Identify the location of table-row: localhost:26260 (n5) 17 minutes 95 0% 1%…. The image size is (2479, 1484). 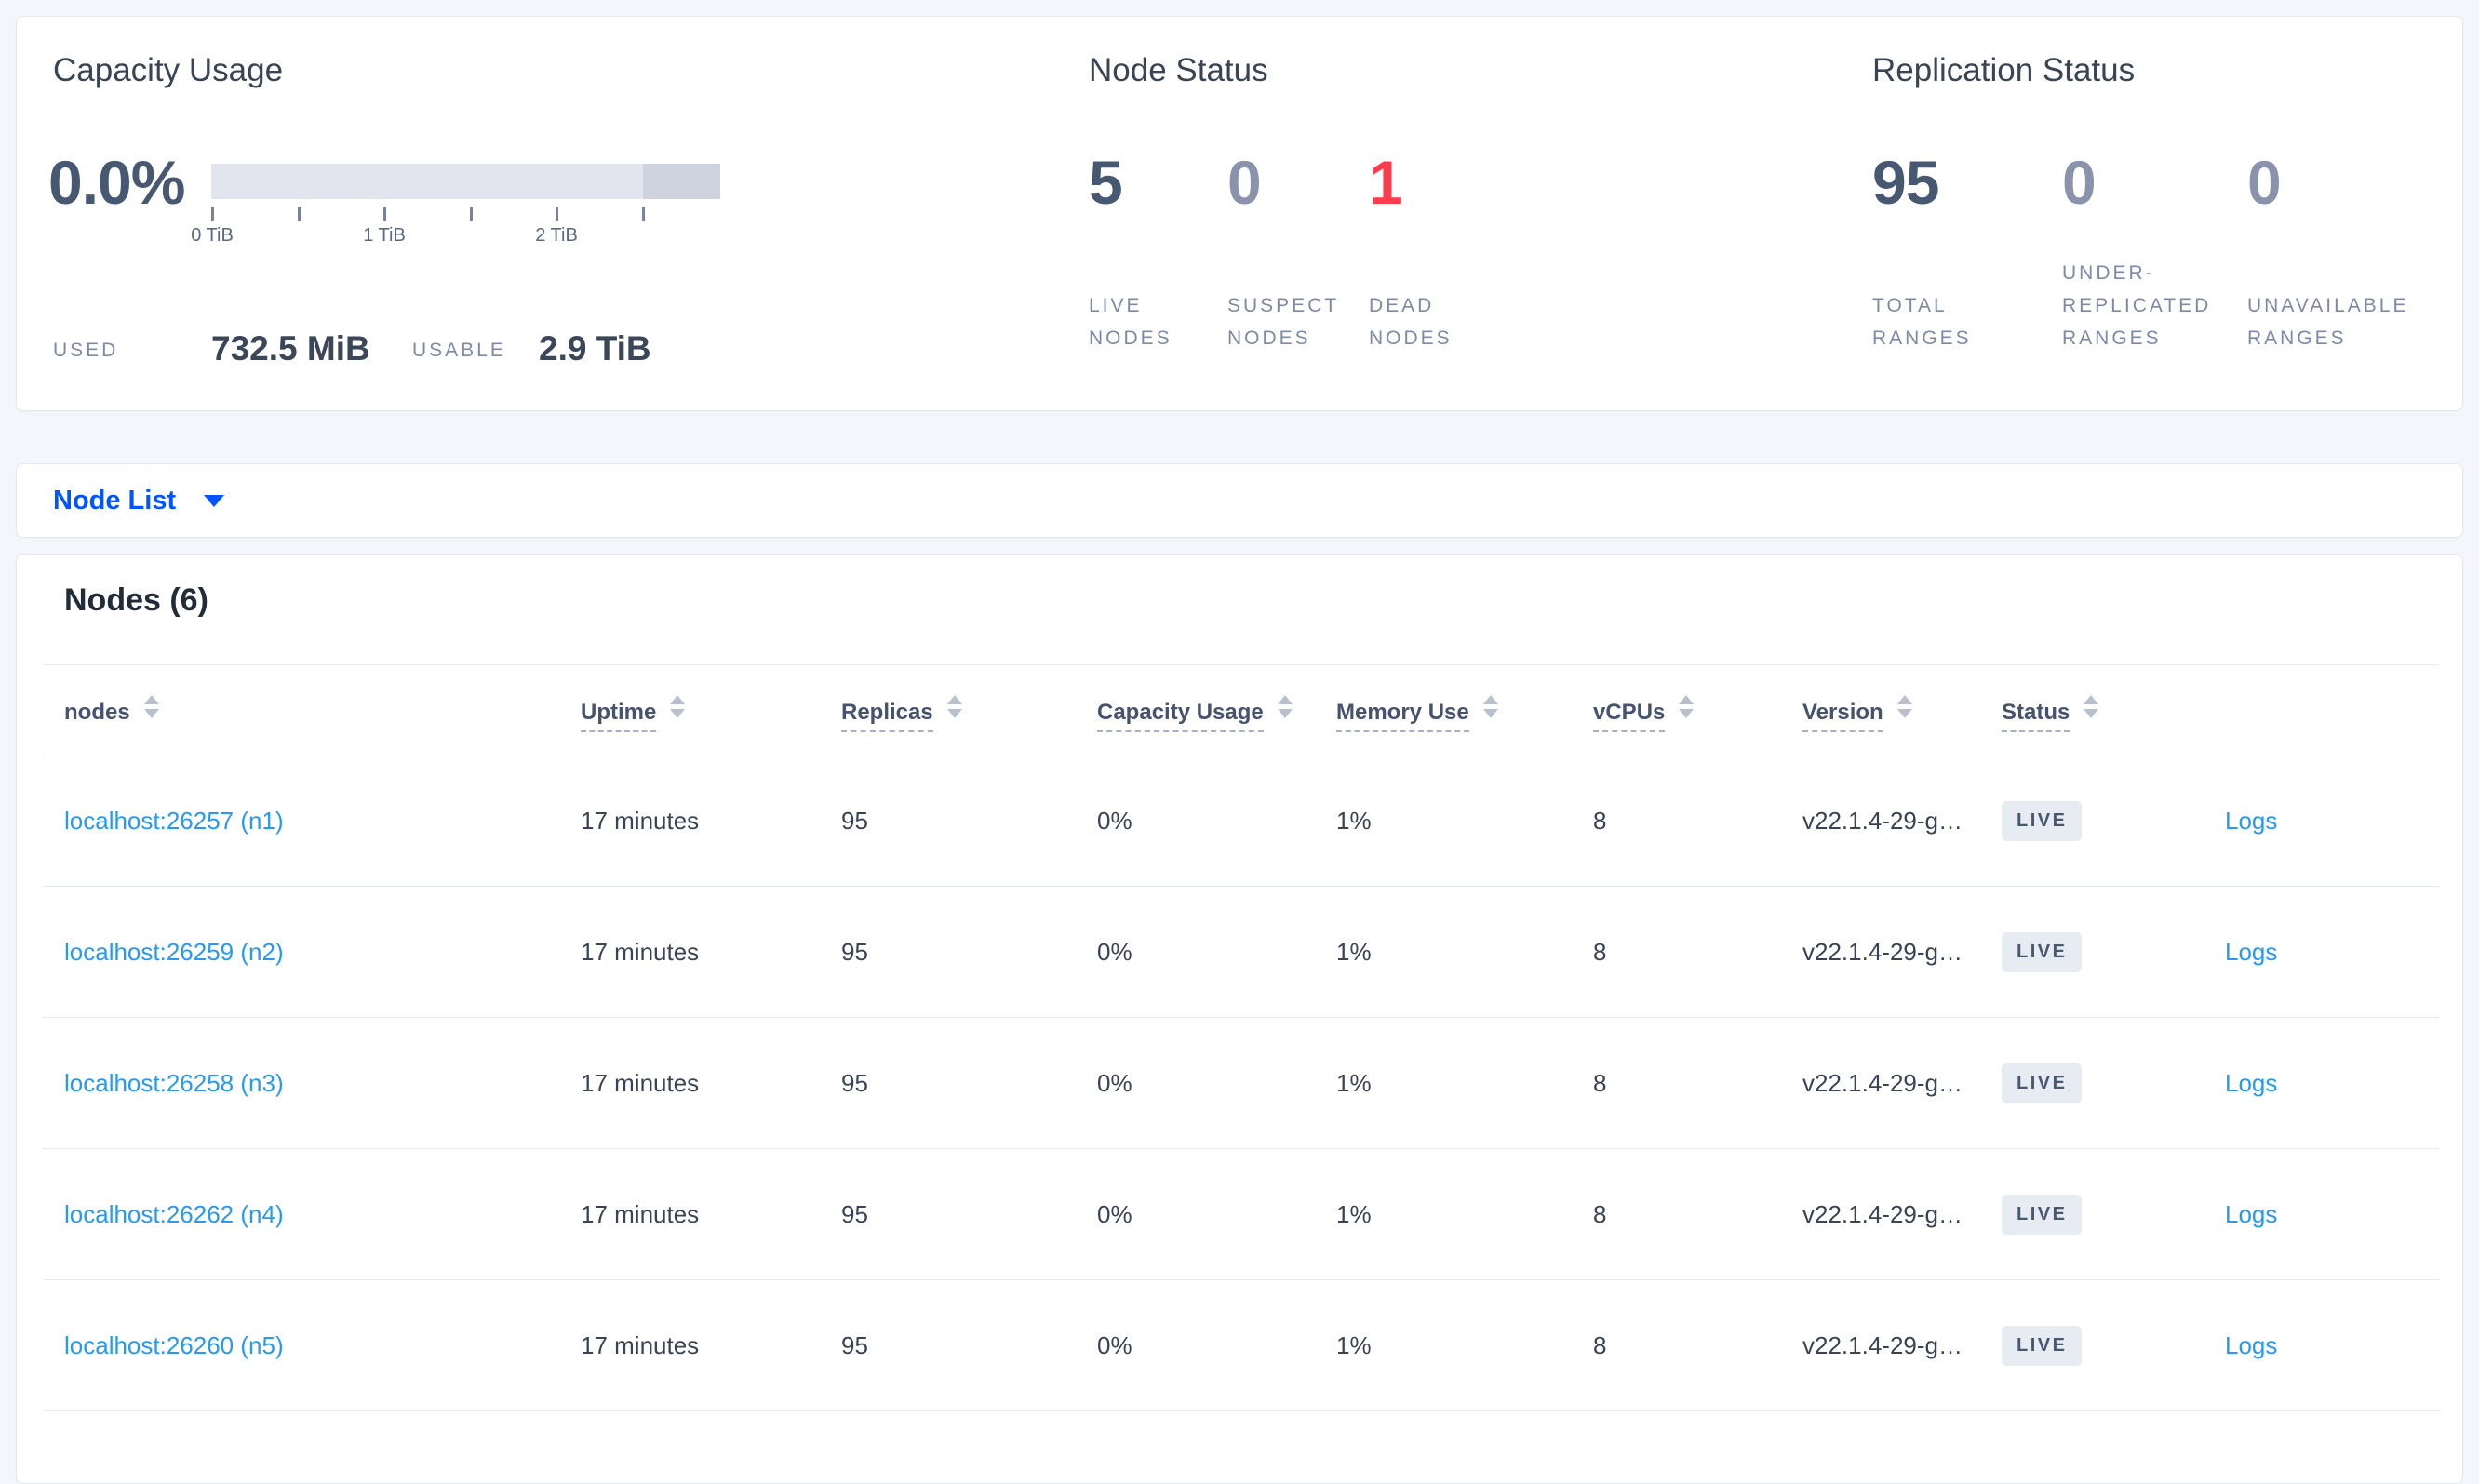
(1241, 1345).